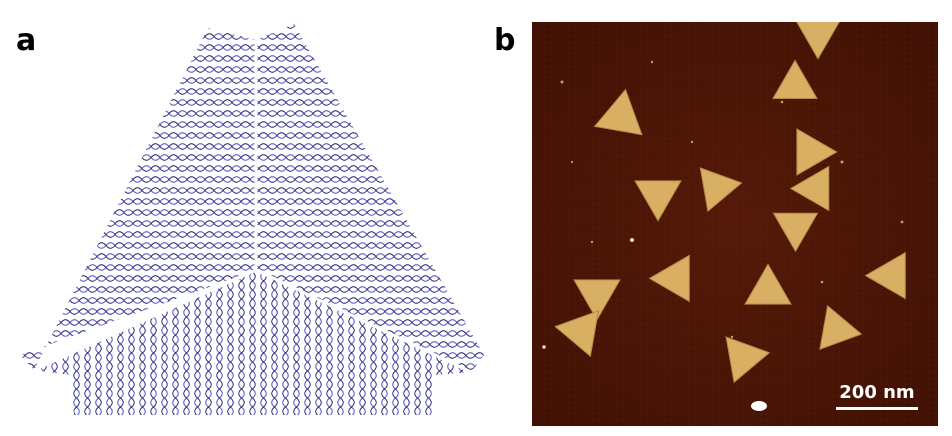 This screenshot has height=436, width=952. What do you see at coordinates (877, 392) in the screenshot?
I see `scale-bar-label: 200 nm` at bounding box center [877, 392].